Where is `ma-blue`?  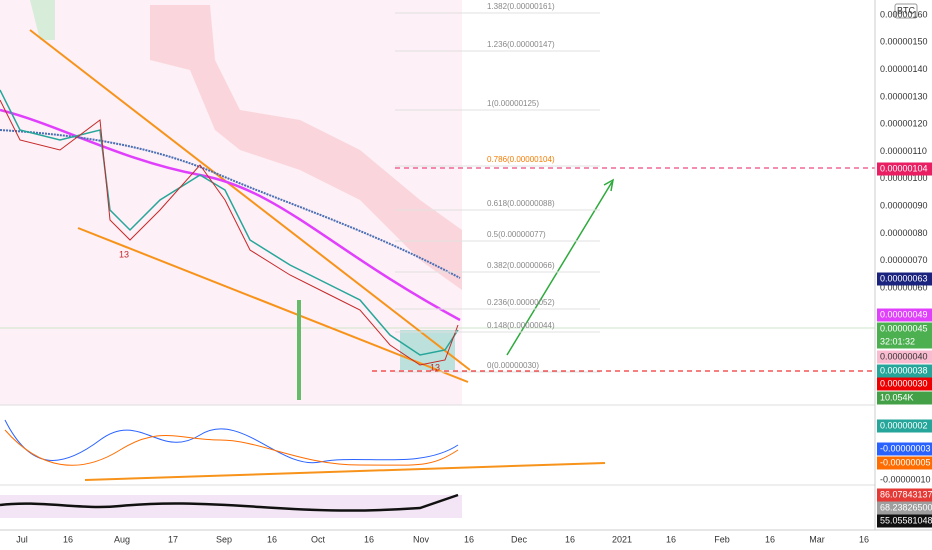
ma-blue is located at coordinates (230, 204).